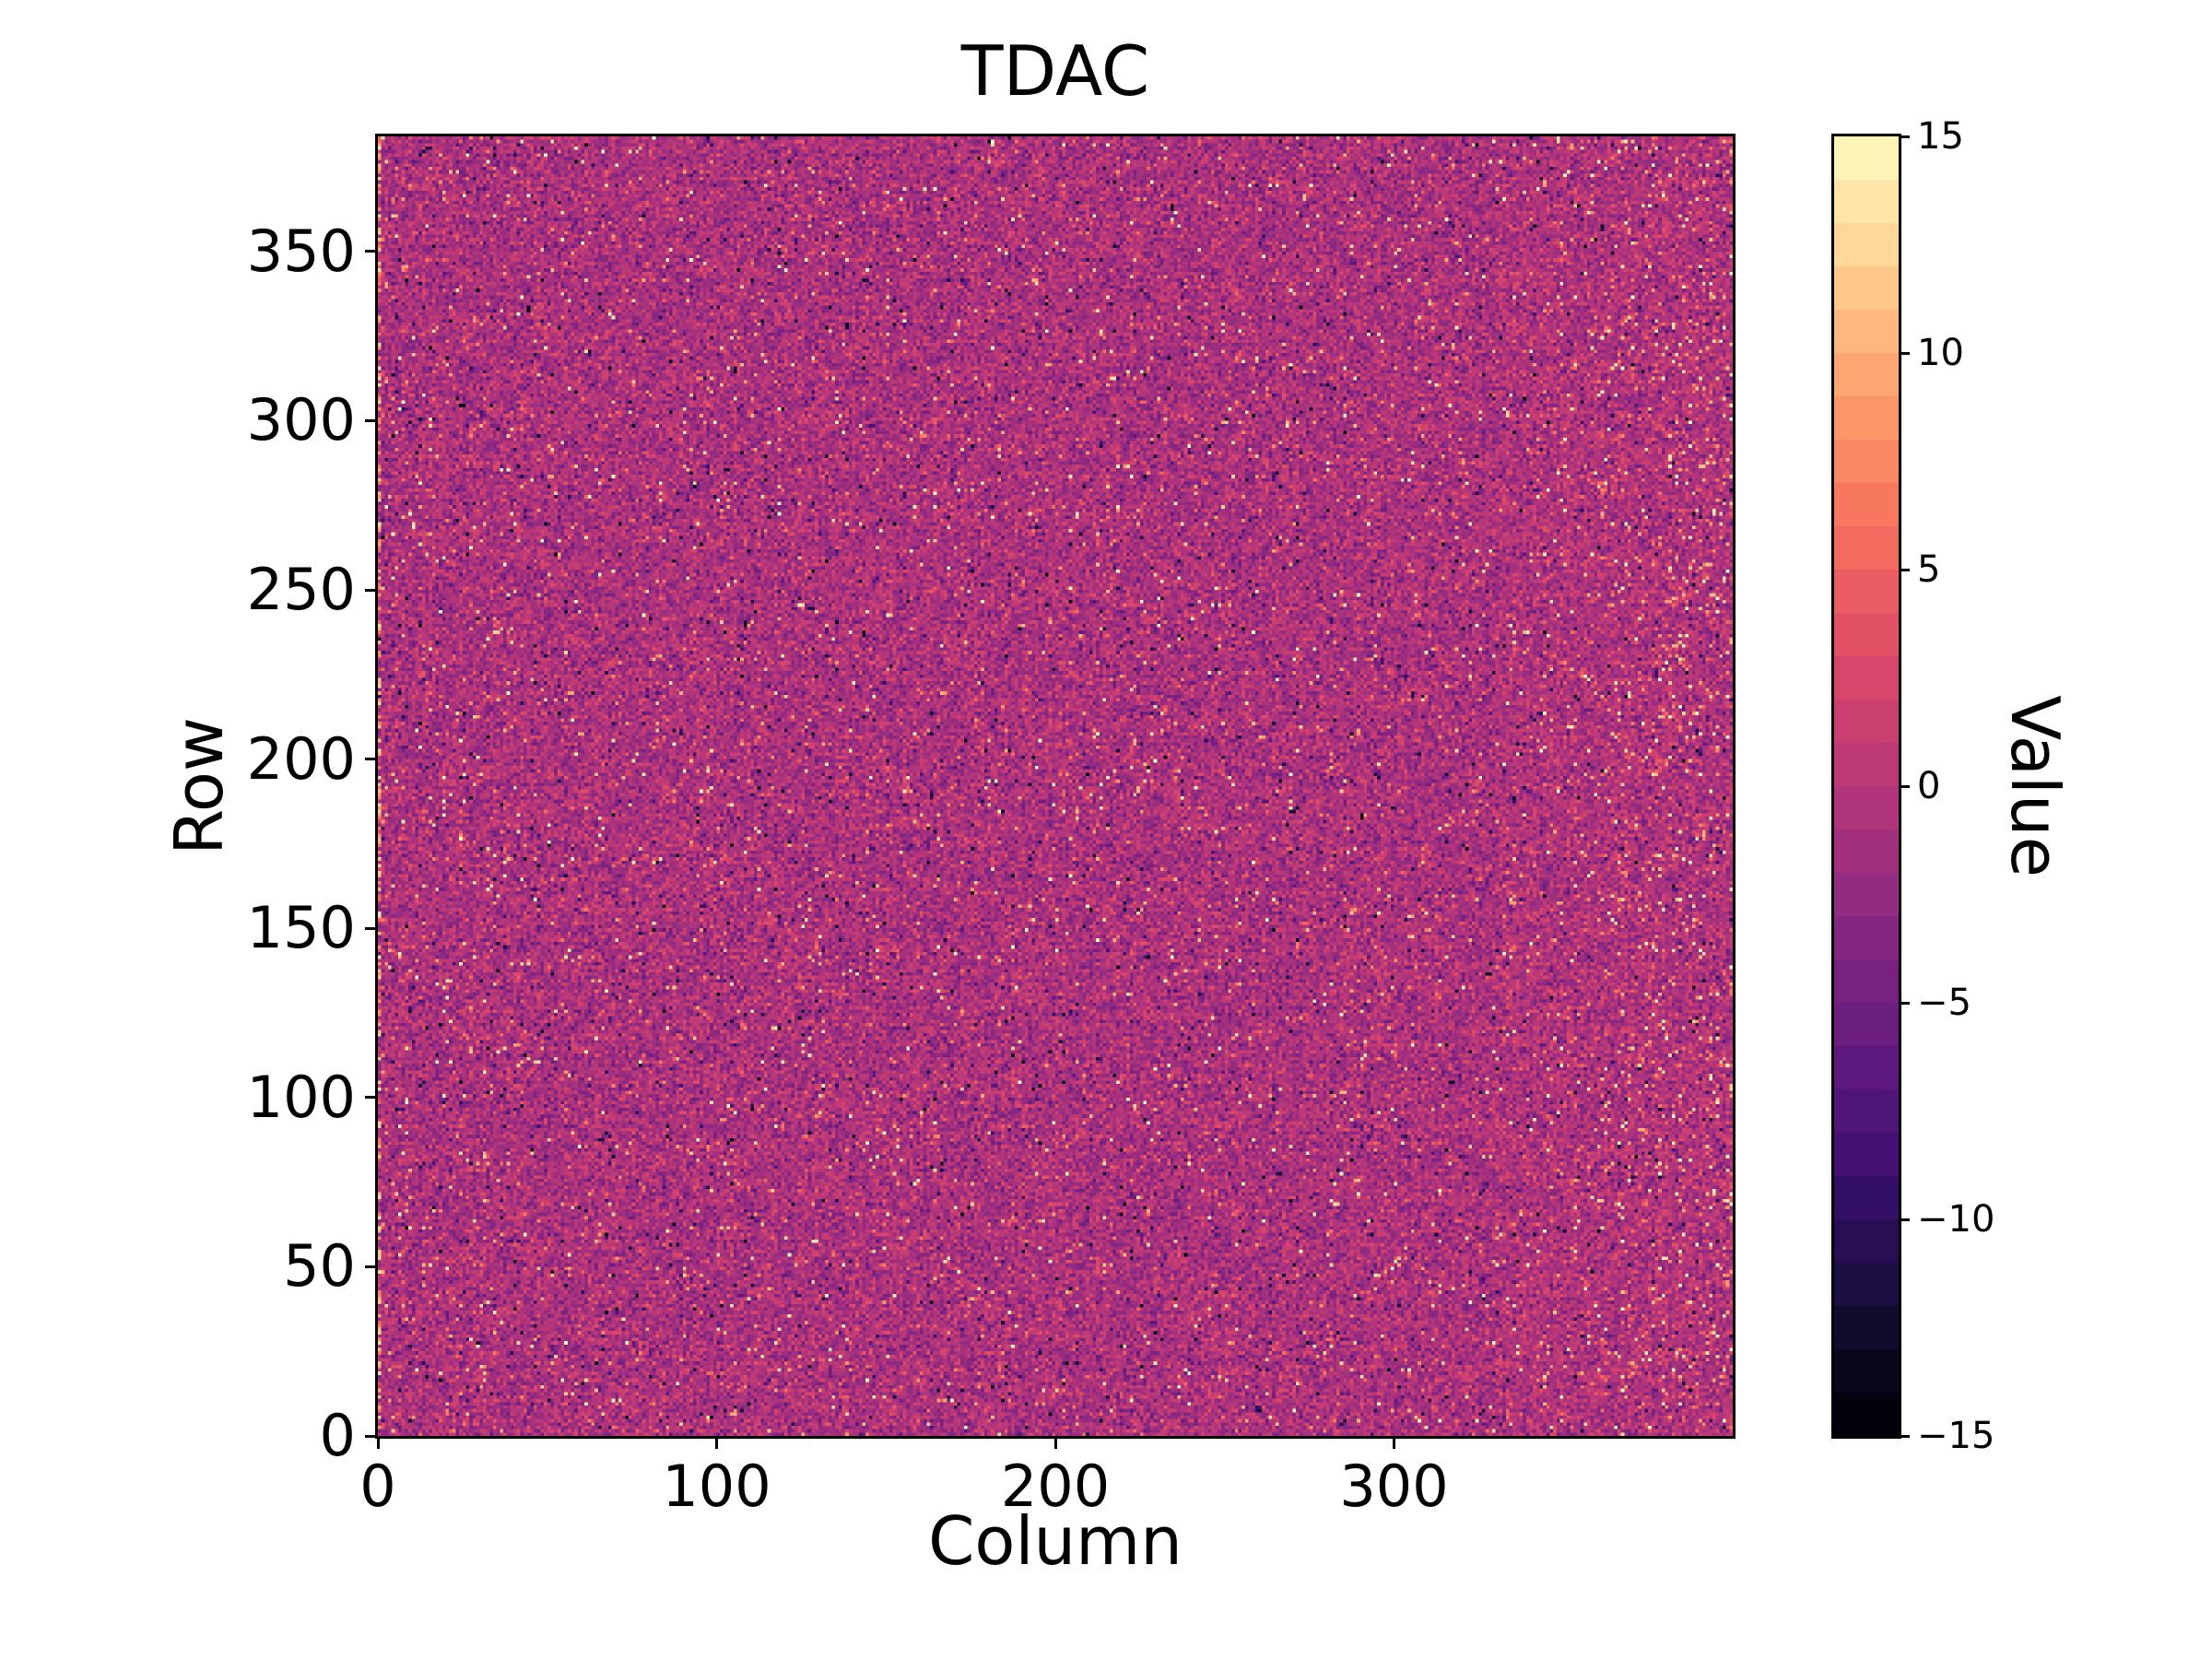  What do you see at coordinates (1940, 136) in the screenshot?
I see `colorbar-tick-label: 15` at bounding box center [1940, 136].